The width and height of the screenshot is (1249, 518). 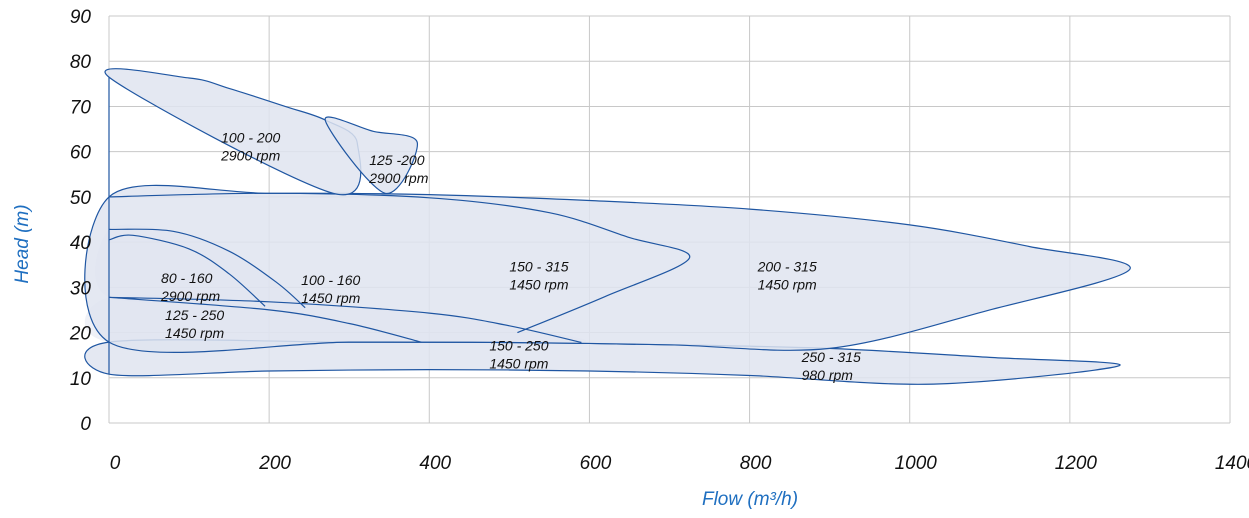 What do you see at coordinates (396, 160) in the screenshot?
I see `region-model-label: 125 -200` at bounding box center [396, 160].